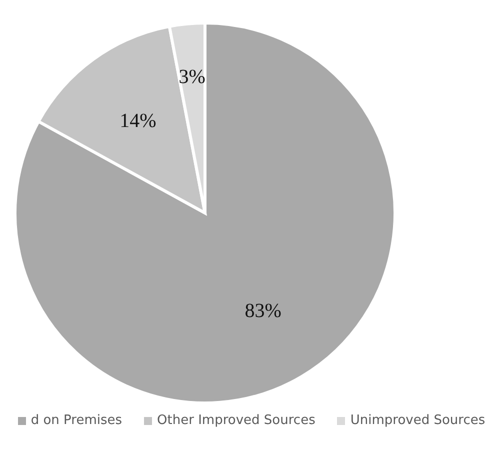  I want to click on legend-label: Unimproved Sources, so click(418, 420).